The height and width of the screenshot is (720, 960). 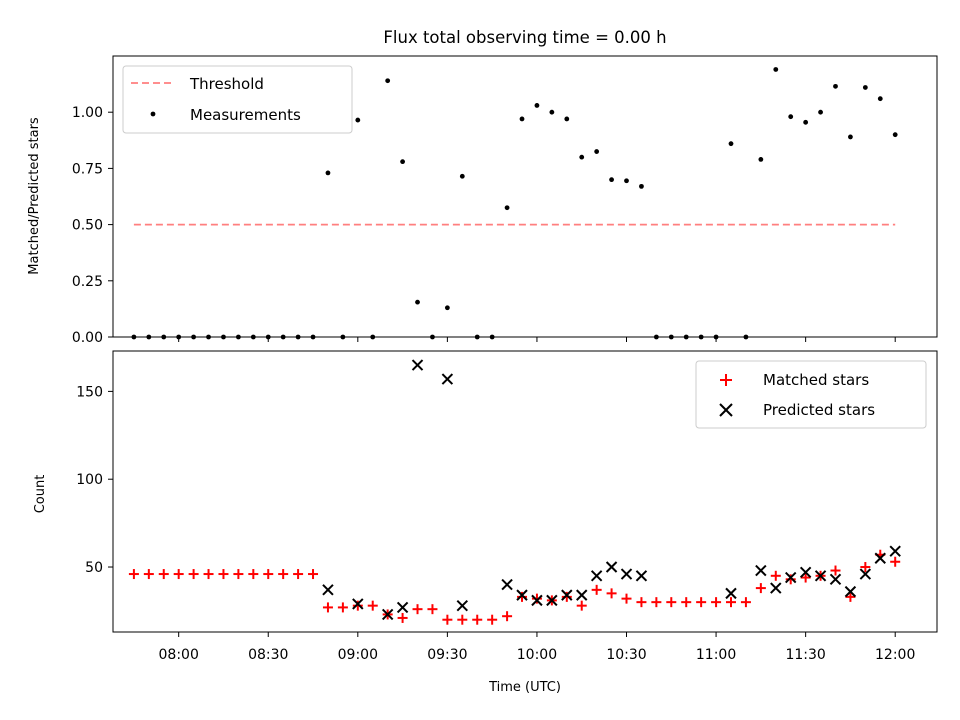 I want to click on x-tick-label: 12:00, so click(x=895, y=655).